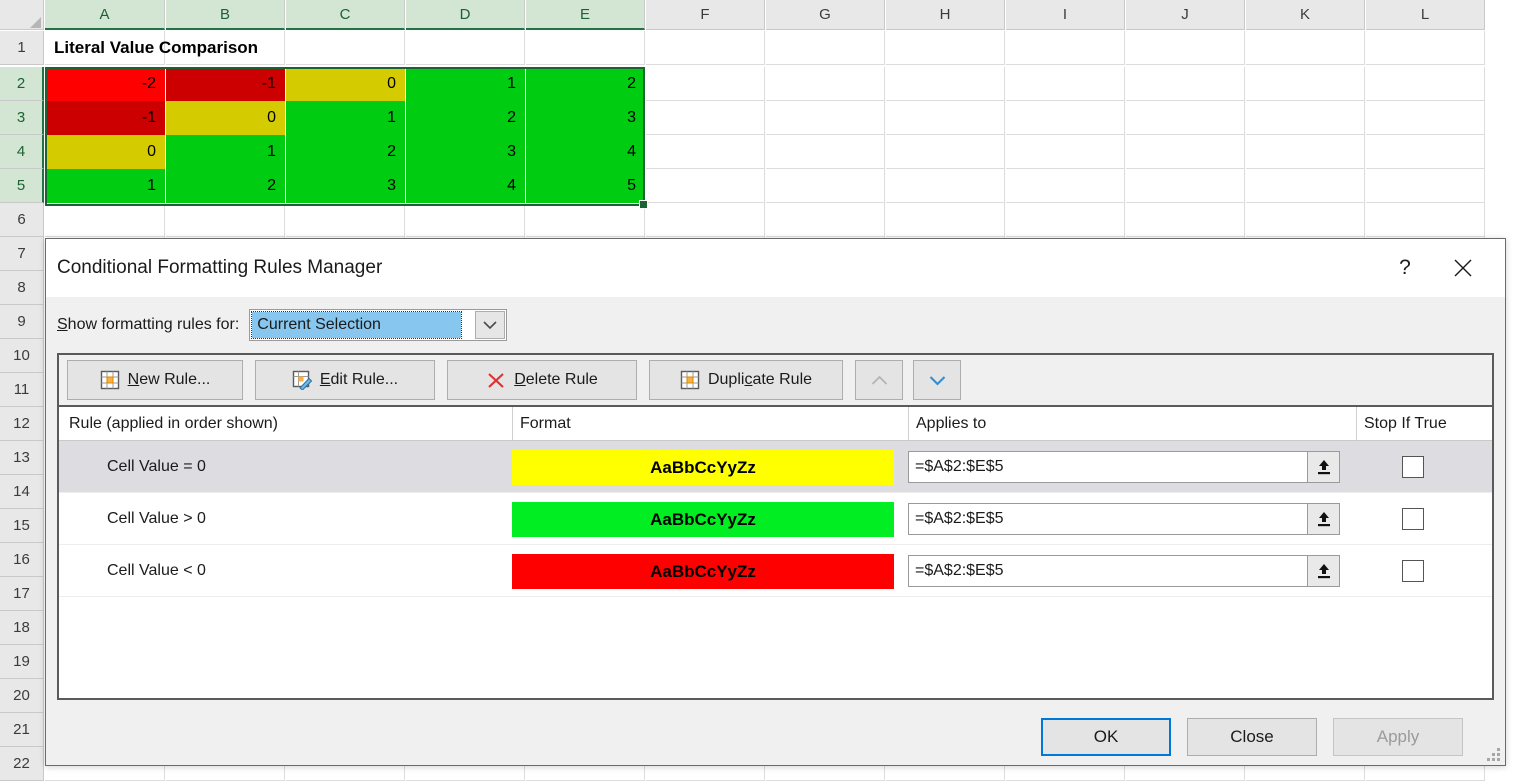 Image resolution: width=1515 pixels, height=781 pixels. I want to click on show-rules-for-dropdown: Current Selection, so click(378, 325).